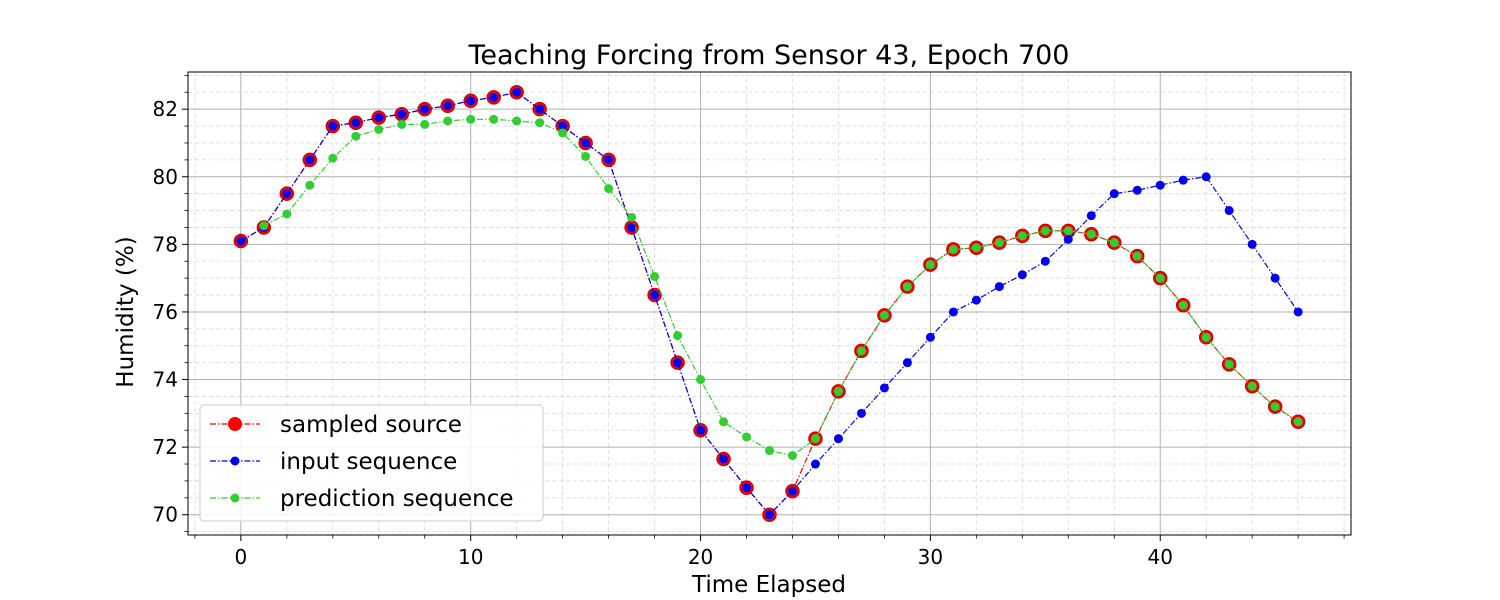 This screenshot has width=1500, height=600. What do you see at coordinates (165, 177) in the screenshot?
I see `y-tick-label: 80` at bounding box center [165, 177].